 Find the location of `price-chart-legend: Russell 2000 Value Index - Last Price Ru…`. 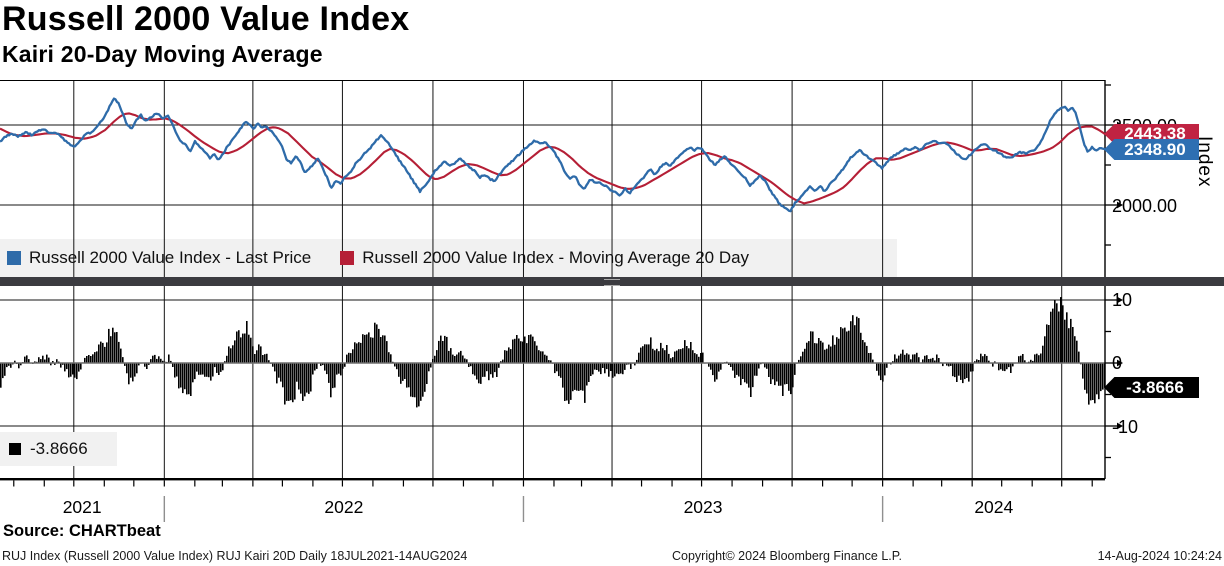

price-chart-legend: Russell 2000 Value Index - Last Price Ru… is located at coordinates (374, 258).